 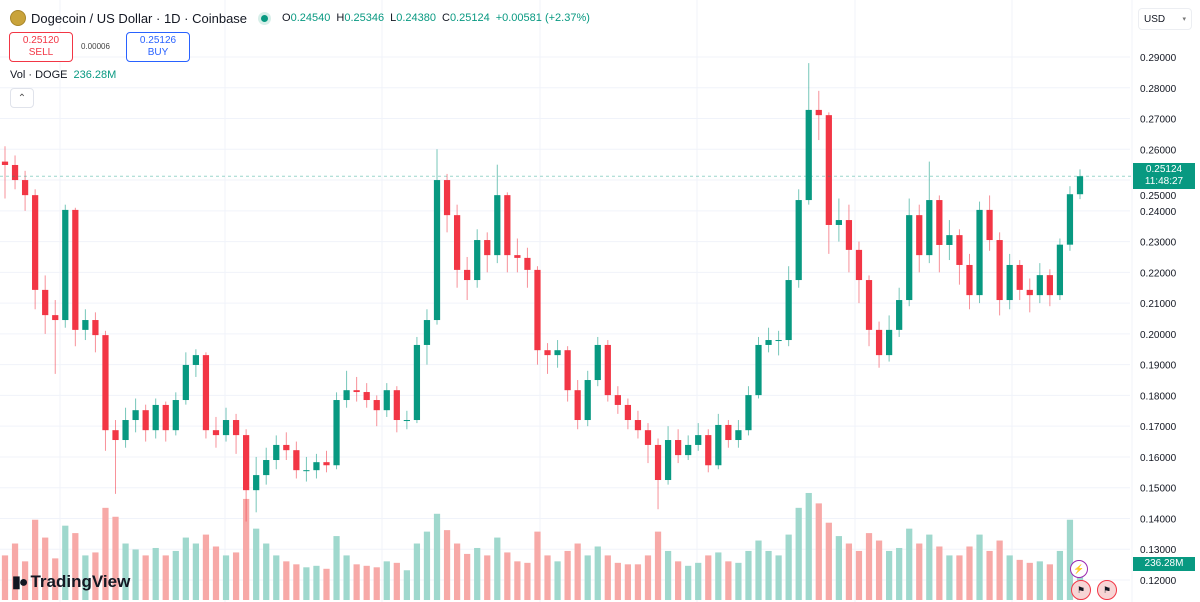 What do you see at coordinates (1158, 273) in the screenshot?
I see `y-tick-label: 0.22000` at bounding box center [1158, 273].